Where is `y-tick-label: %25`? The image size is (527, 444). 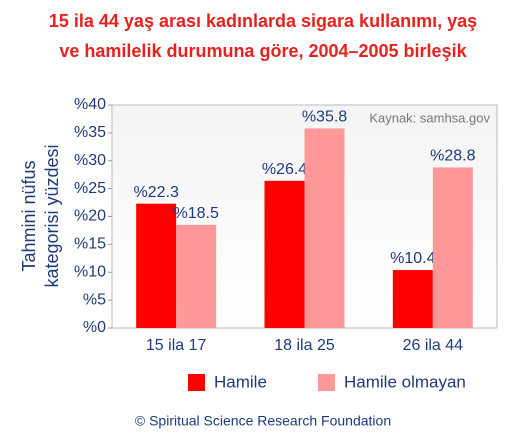
y-tick-label: %25 is located at coordinates (90, 188).